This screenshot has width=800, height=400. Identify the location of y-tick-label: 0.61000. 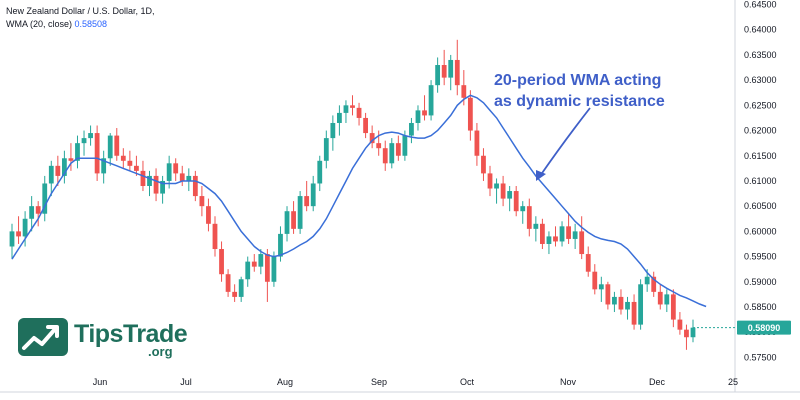
(760, 181).